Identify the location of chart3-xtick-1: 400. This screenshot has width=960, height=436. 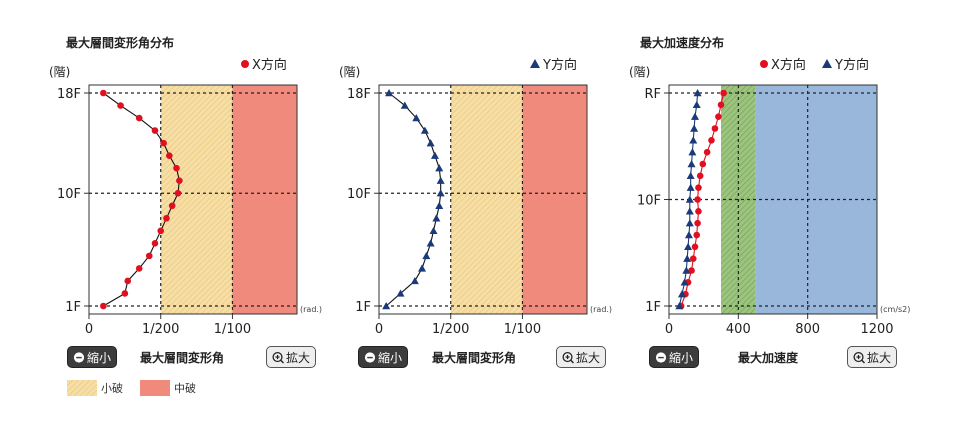
(738, 329).